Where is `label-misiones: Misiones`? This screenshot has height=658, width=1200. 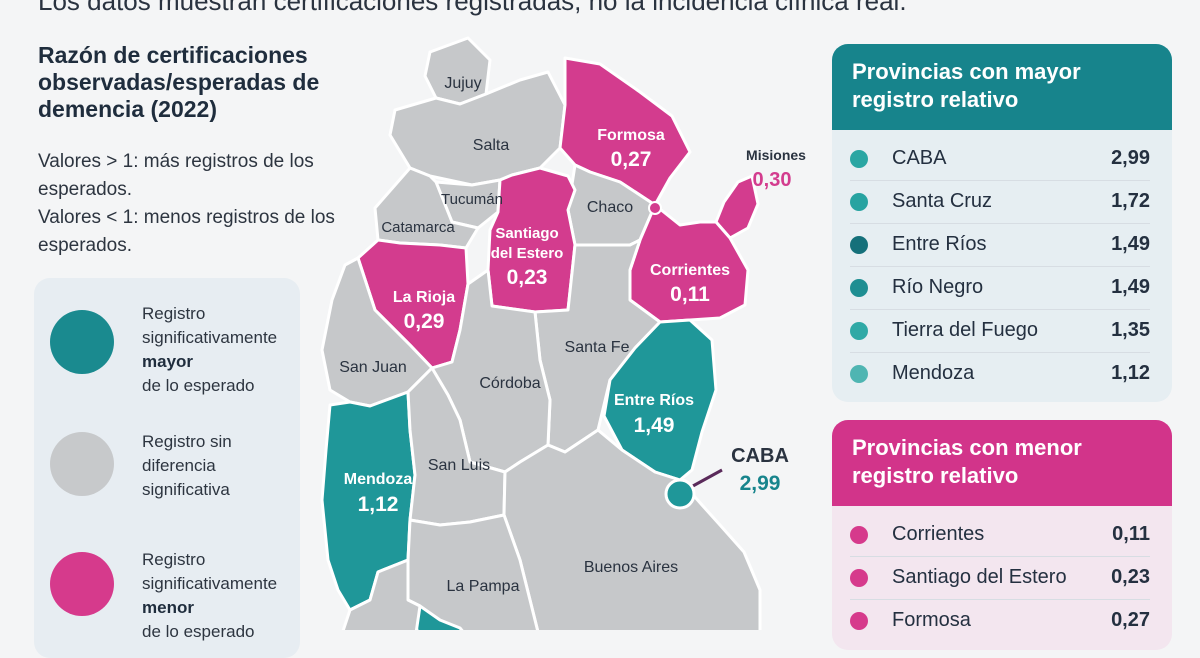 label-misiones: Misiones is located at coordinates (776, 155).